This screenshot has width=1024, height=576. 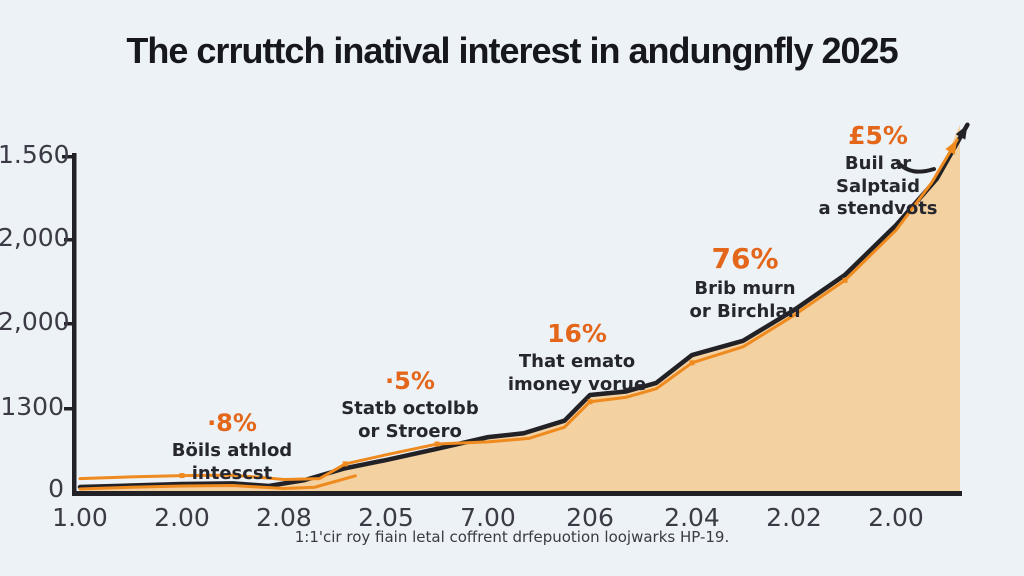 I want to click on x-tick-label: 2.02, so click(x=794, y=517).